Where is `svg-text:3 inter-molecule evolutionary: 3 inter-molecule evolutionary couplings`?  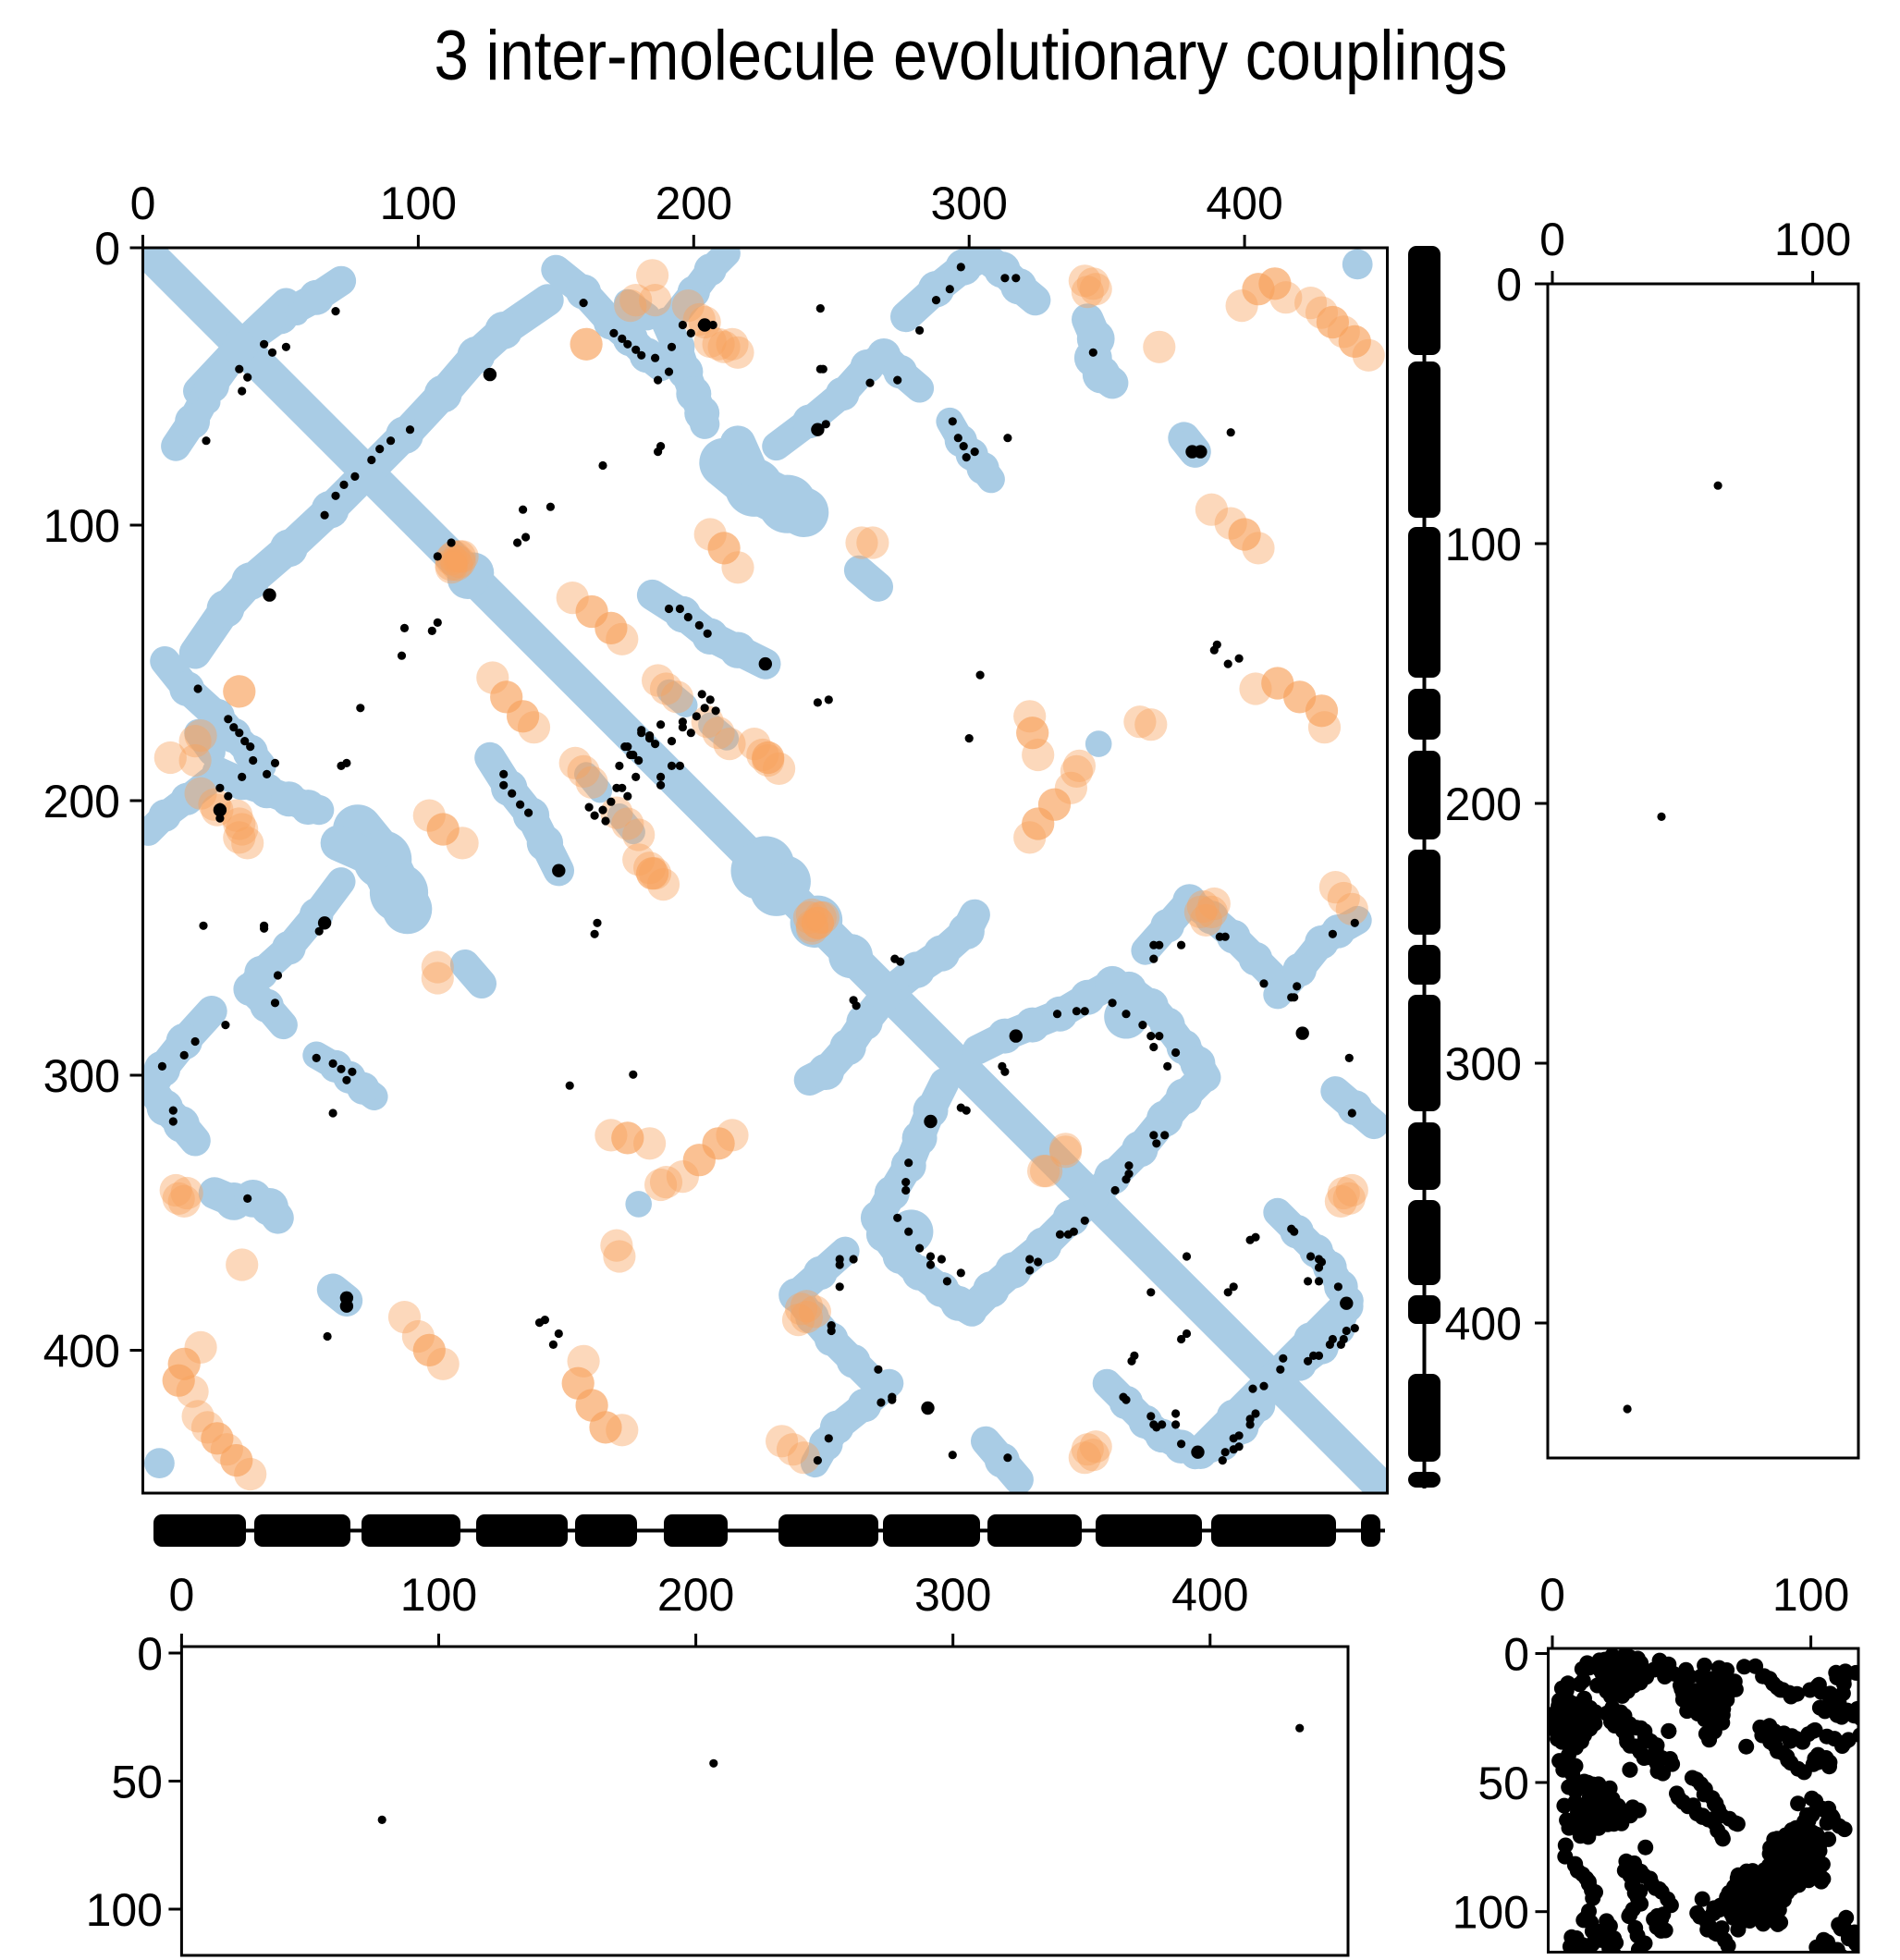 svg-text:3 inter-molecule evolutionary: 3 inter-molecule evolutionary couplings is located at coordinates (971, 56).